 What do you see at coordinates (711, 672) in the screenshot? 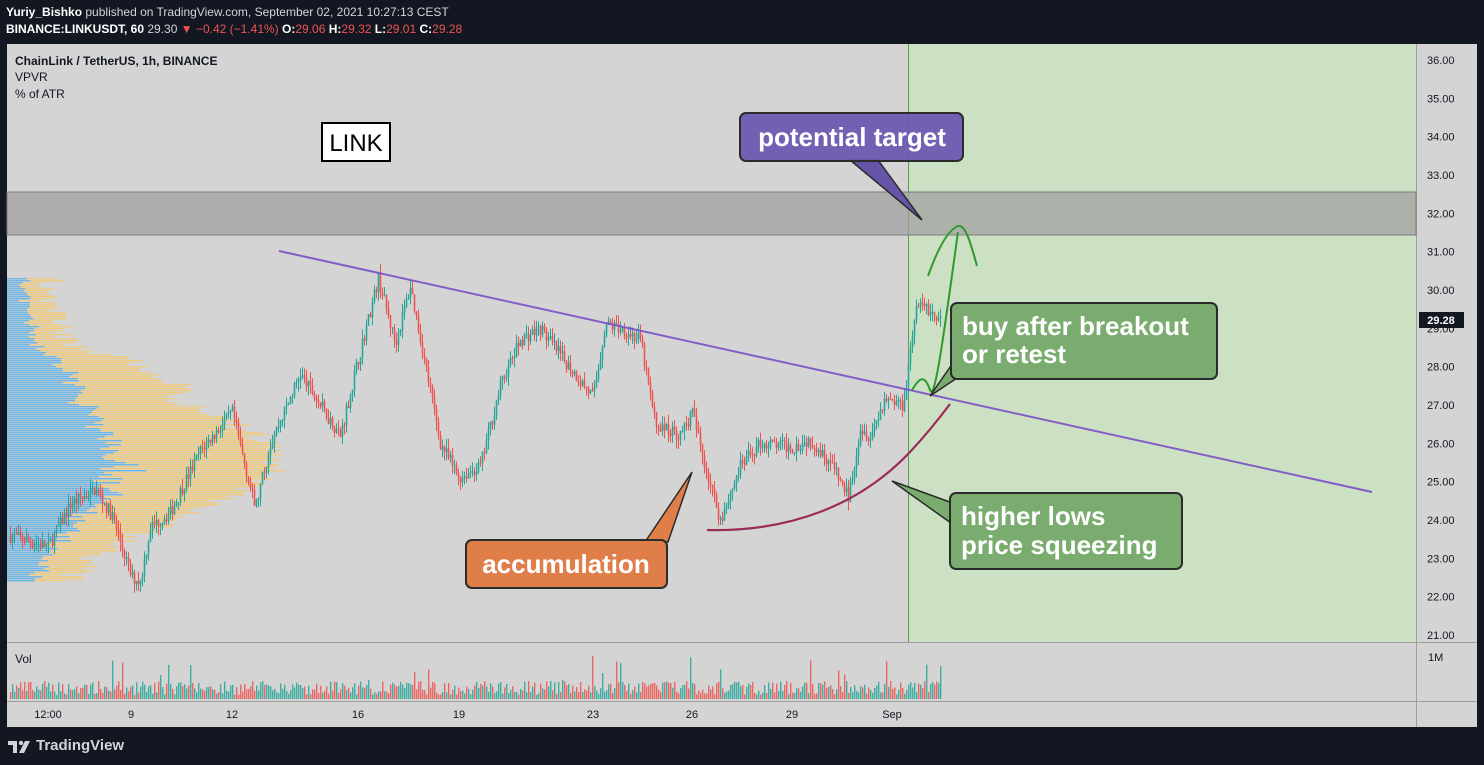
I see `volume-pane` at bounding box center [711, 672].